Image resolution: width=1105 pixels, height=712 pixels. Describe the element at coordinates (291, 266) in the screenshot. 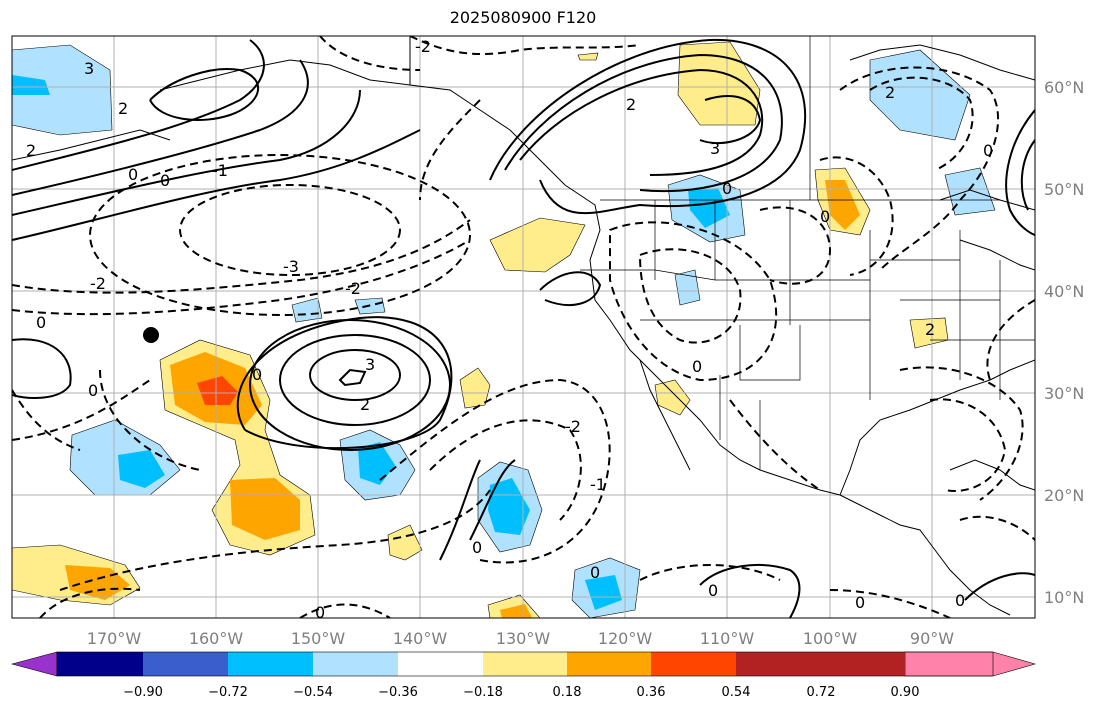

I see `contour-label: -3` at that location.